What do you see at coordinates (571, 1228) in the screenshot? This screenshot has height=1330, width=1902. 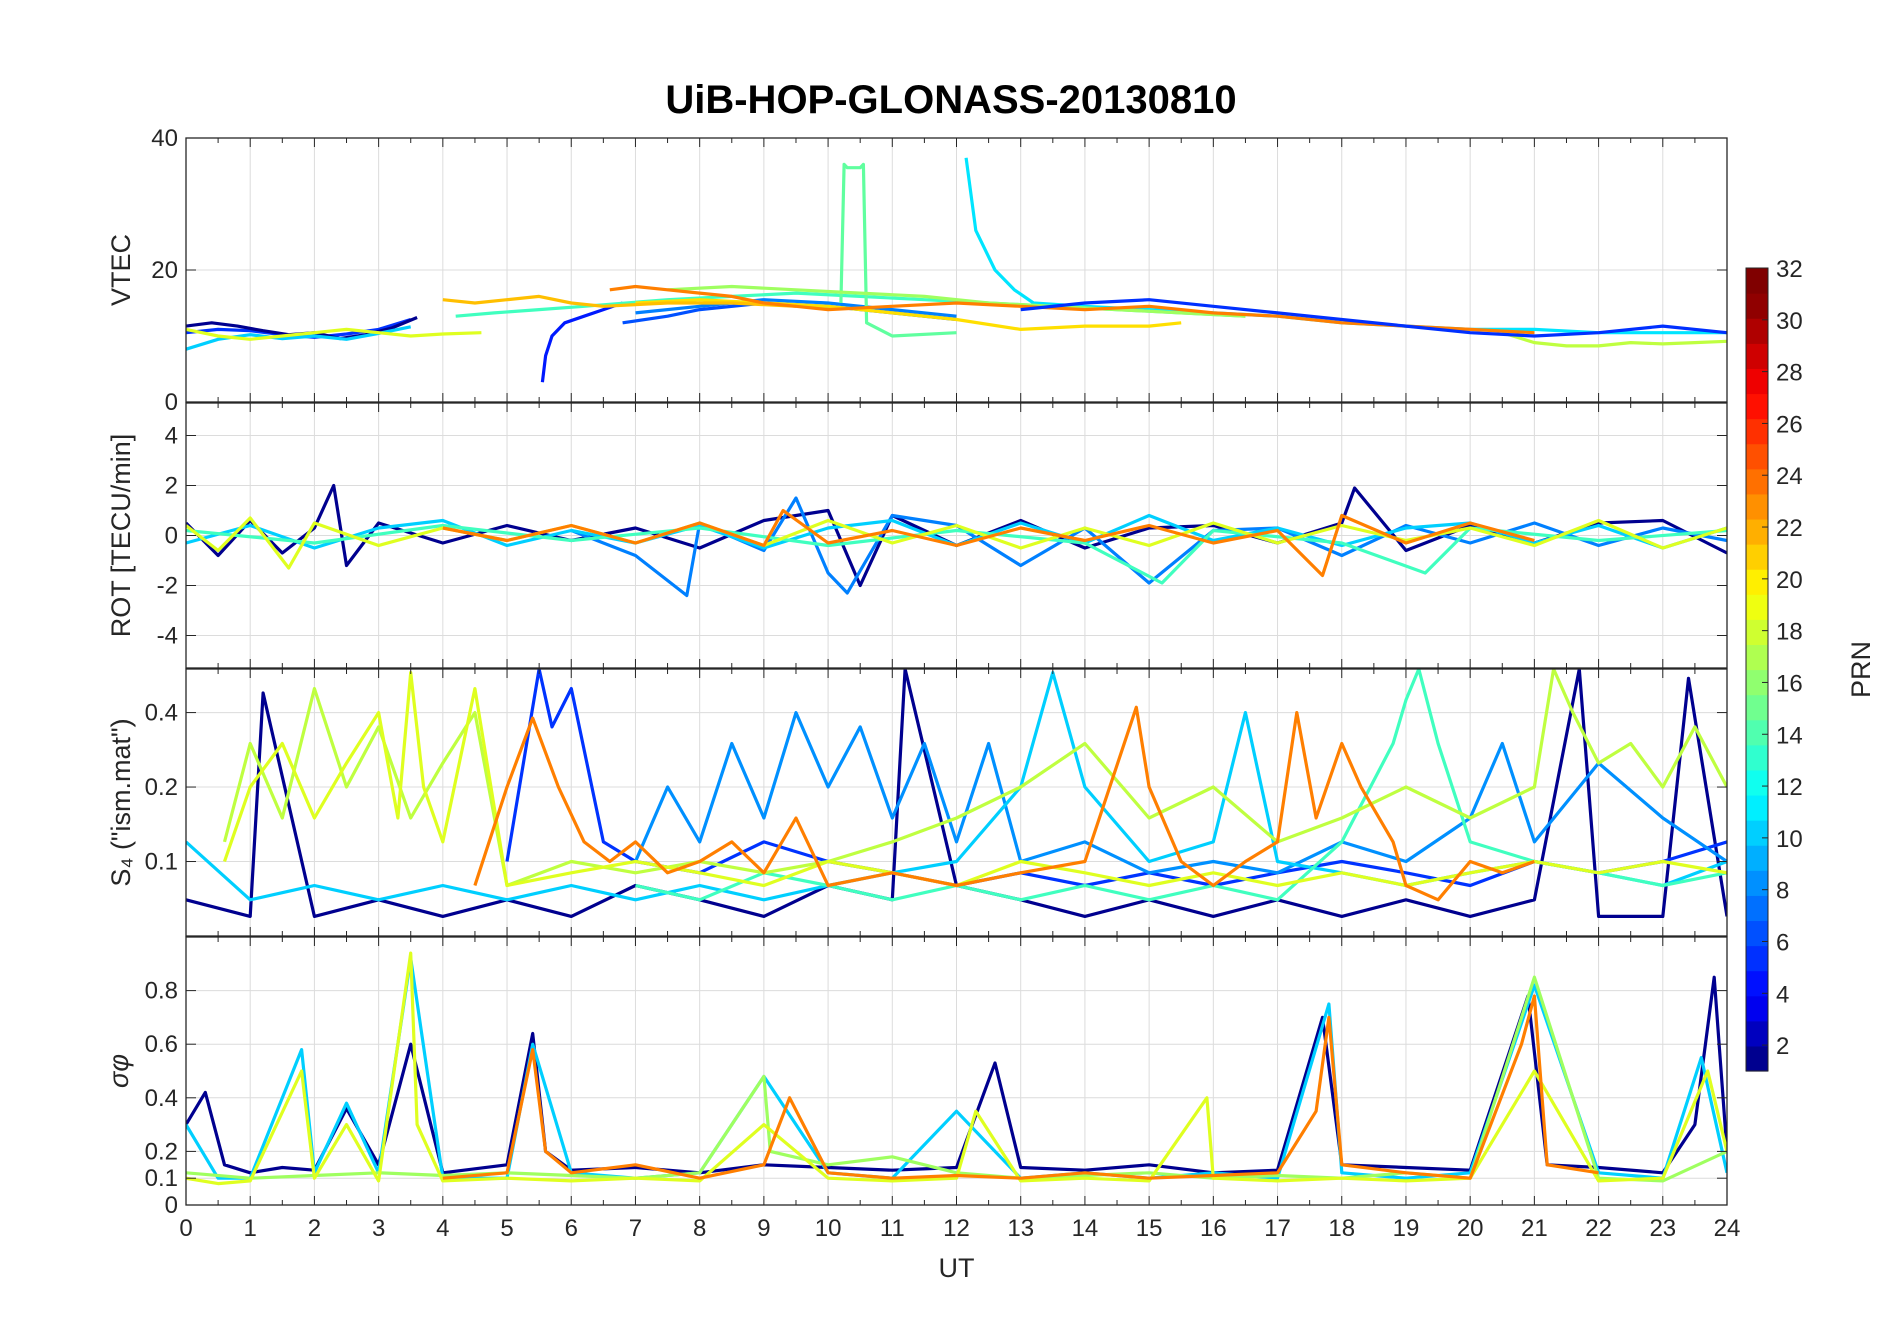 I see `x-tick-label: 6` at bounding box center [571, 1228].